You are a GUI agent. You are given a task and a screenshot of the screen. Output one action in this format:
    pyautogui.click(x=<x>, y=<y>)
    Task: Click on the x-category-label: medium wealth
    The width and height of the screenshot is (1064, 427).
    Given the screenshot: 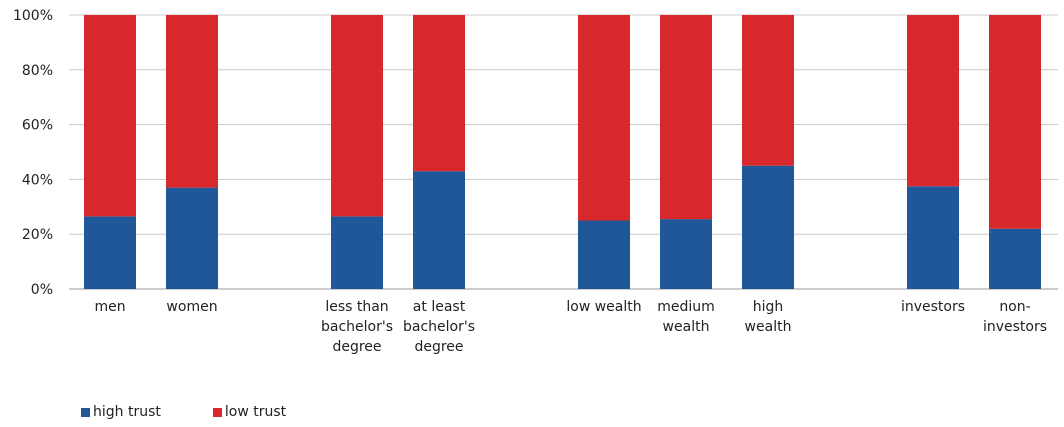 What is the action you would take?
    pyautogui.click(x=686, y=317)
    